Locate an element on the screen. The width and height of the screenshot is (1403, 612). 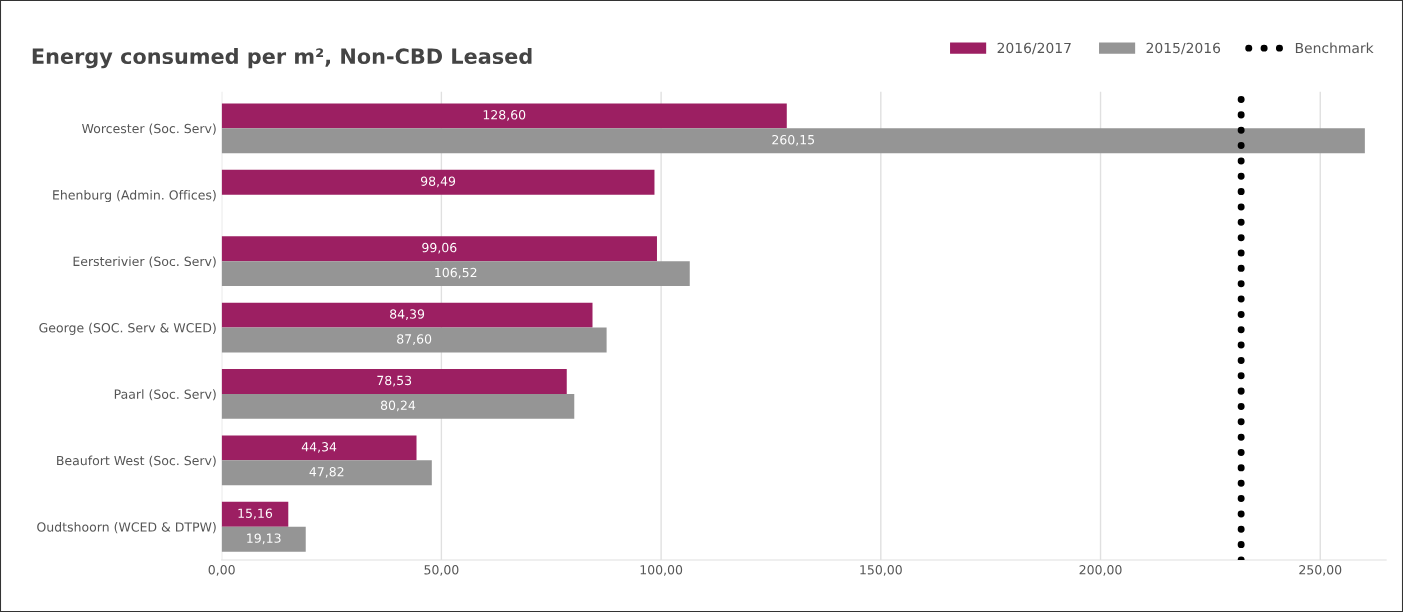
data-label: 98,49 is located at coordinates (438, 182).